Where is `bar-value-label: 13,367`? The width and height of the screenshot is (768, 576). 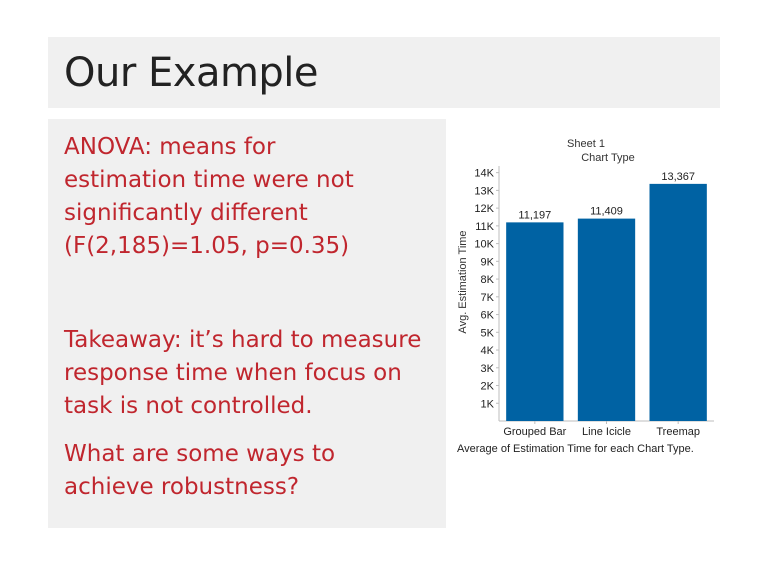 bar-value-label: 13,367 is located at coordinates (678, 177).